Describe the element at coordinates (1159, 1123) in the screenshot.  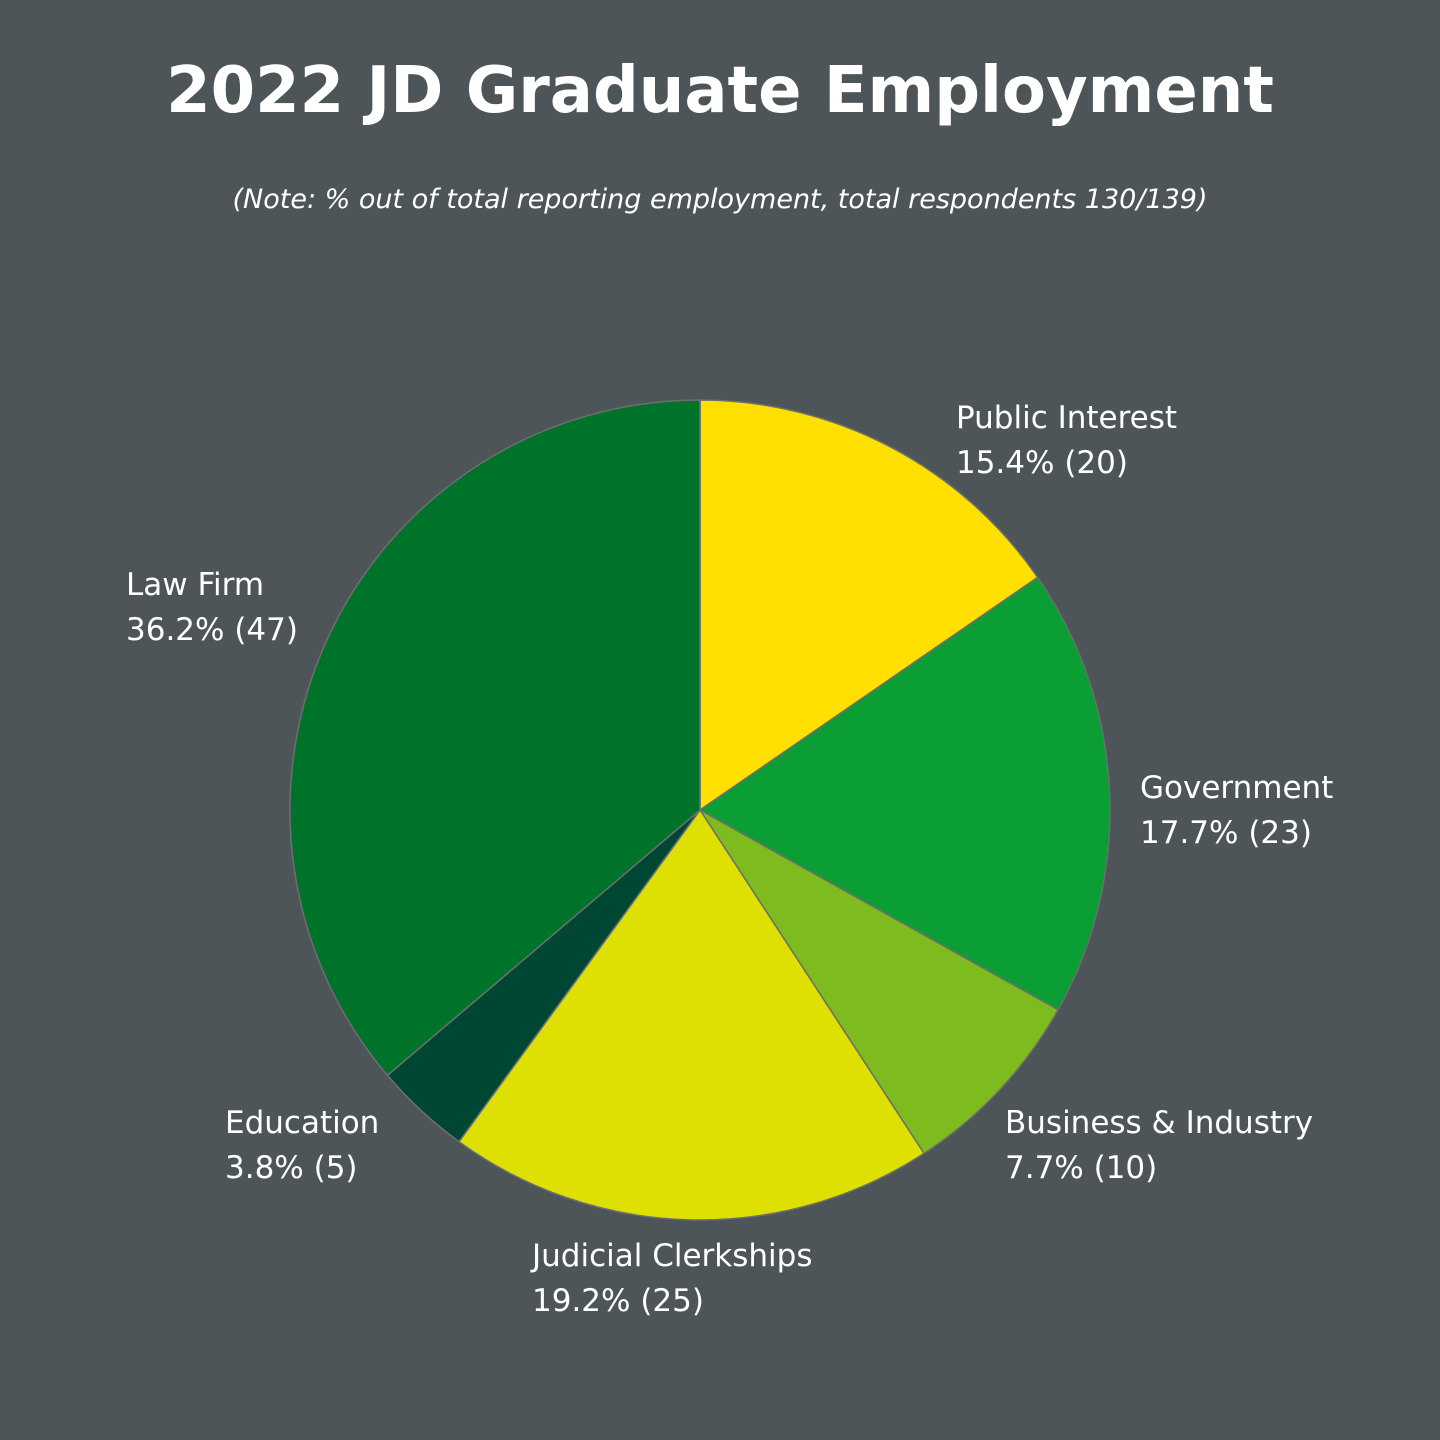
I see `slice-label: Business & Industry` at that location.